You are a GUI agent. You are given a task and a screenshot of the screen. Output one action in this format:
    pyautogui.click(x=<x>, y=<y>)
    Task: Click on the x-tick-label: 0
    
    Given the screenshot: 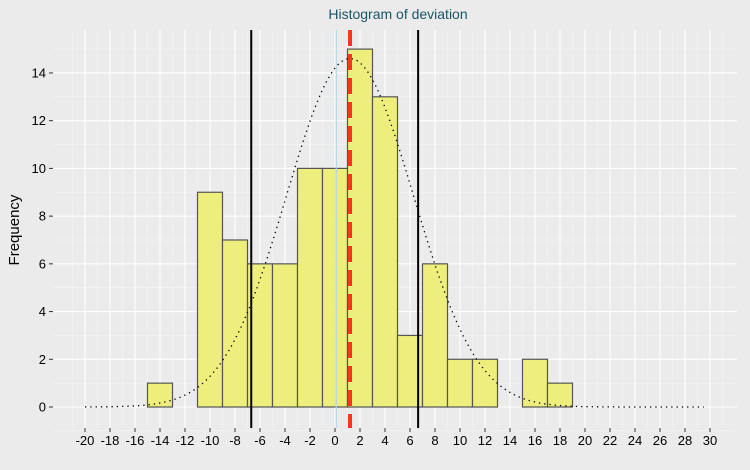 What is the action you would take?
    pyautogui.click(x=334, y=440)
    